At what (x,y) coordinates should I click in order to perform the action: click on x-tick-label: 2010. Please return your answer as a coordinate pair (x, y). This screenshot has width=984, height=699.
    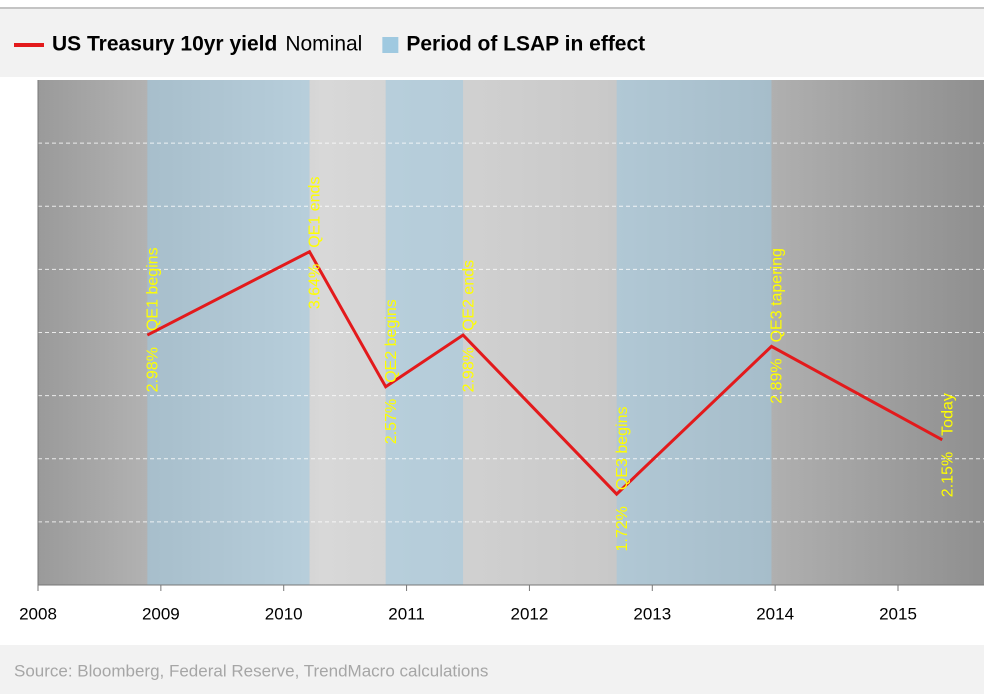
    Looking at the image, I should click on (284, 613).